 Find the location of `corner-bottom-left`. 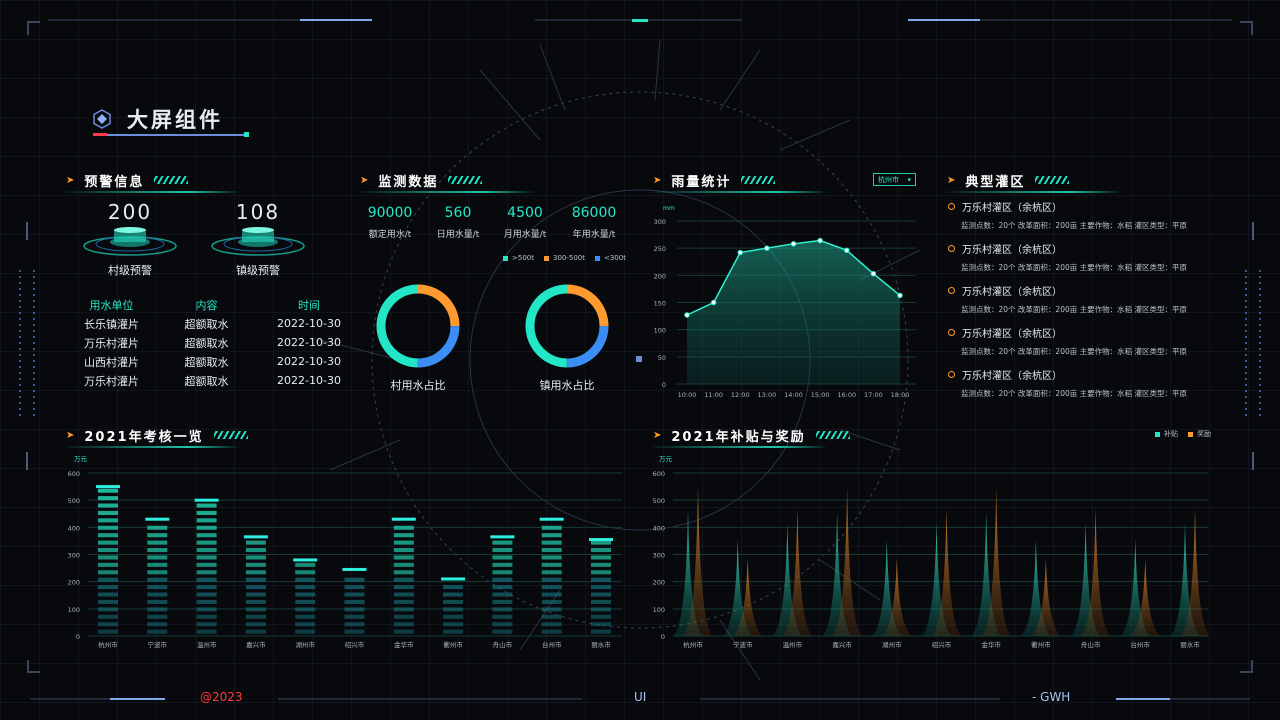

corner-bottom-left is located at coordinates (33, 666).